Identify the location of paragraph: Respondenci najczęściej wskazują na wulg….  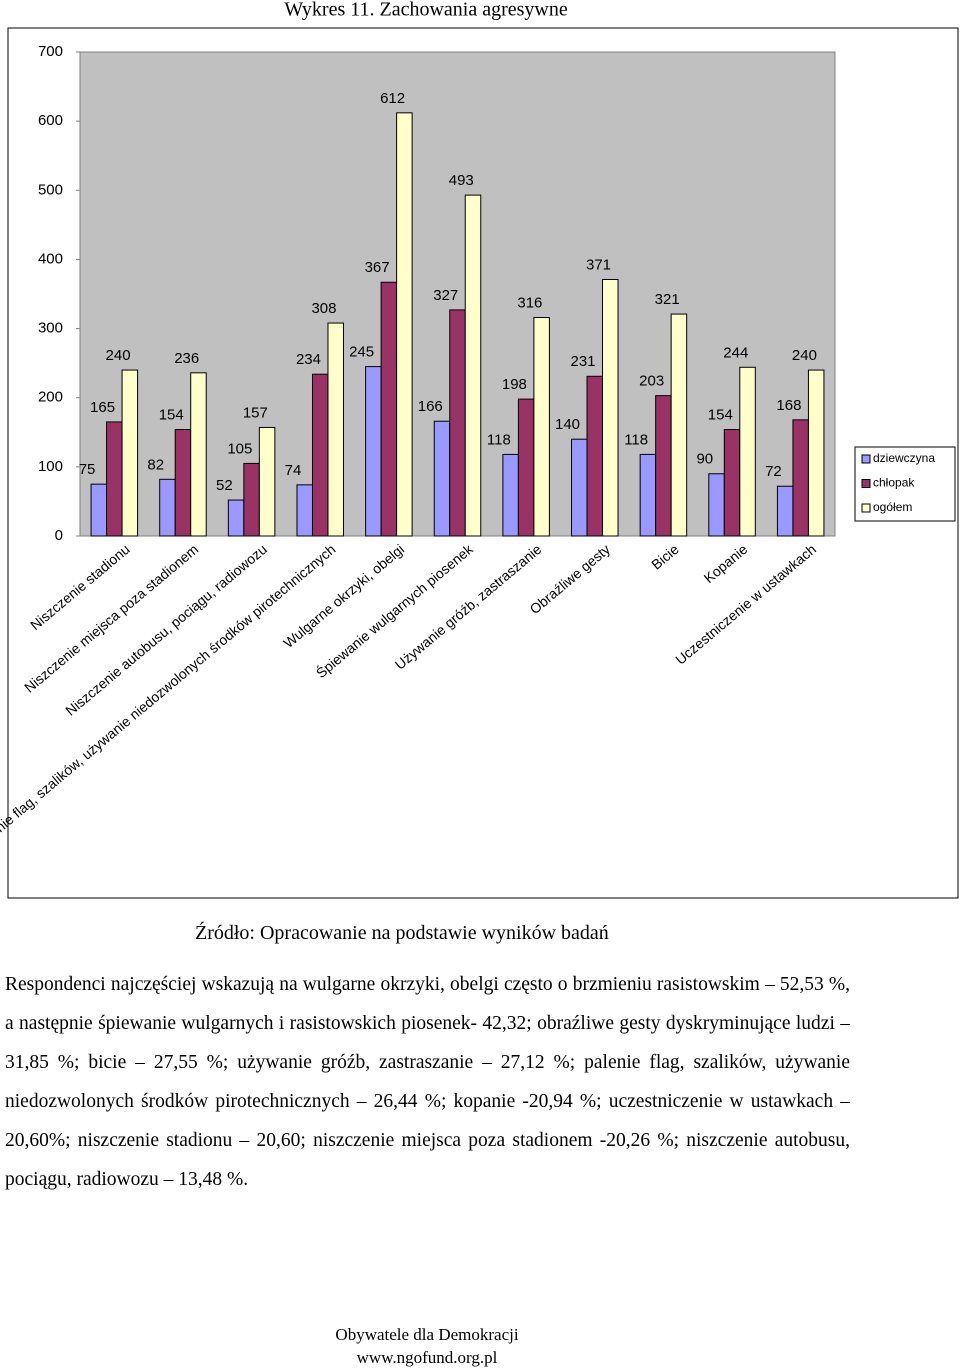
(427, 1082).